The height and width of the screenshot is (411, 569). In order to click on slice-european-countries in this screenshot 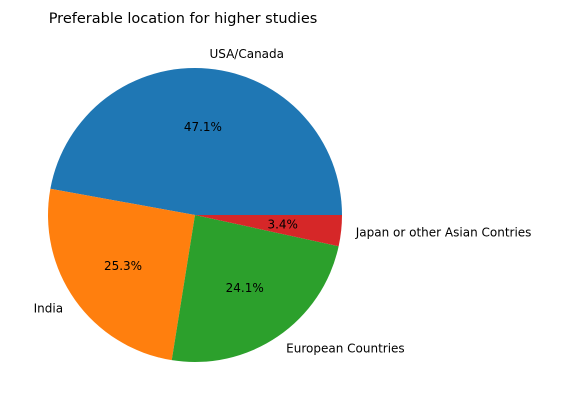, I will do `click(255, 288)`.